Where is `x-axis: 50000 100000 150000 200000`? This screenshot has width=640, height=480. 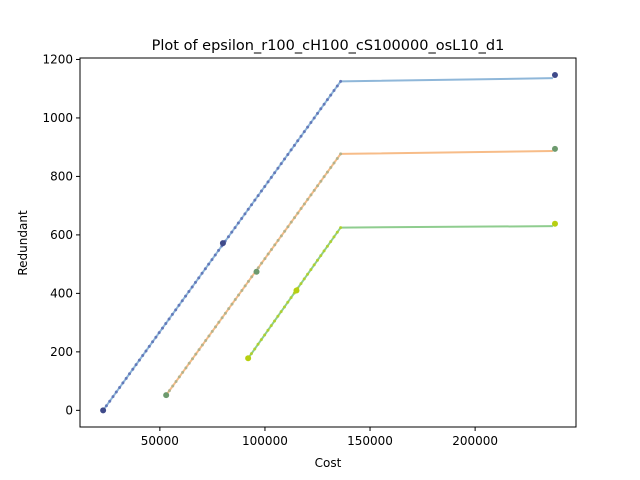
x-axis: 50000 100000 150000 200000 is located at coordinates (319, 437).